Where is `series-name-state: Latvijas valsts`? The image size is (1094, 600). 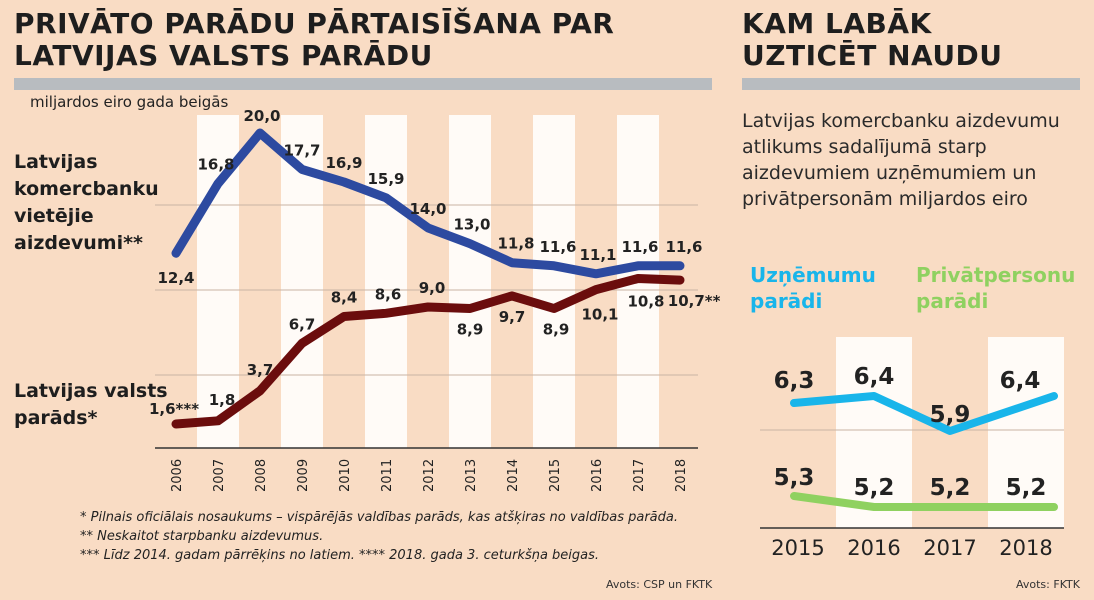
series-name-state: Latvijas valsts is located at coordinates (91, 391).